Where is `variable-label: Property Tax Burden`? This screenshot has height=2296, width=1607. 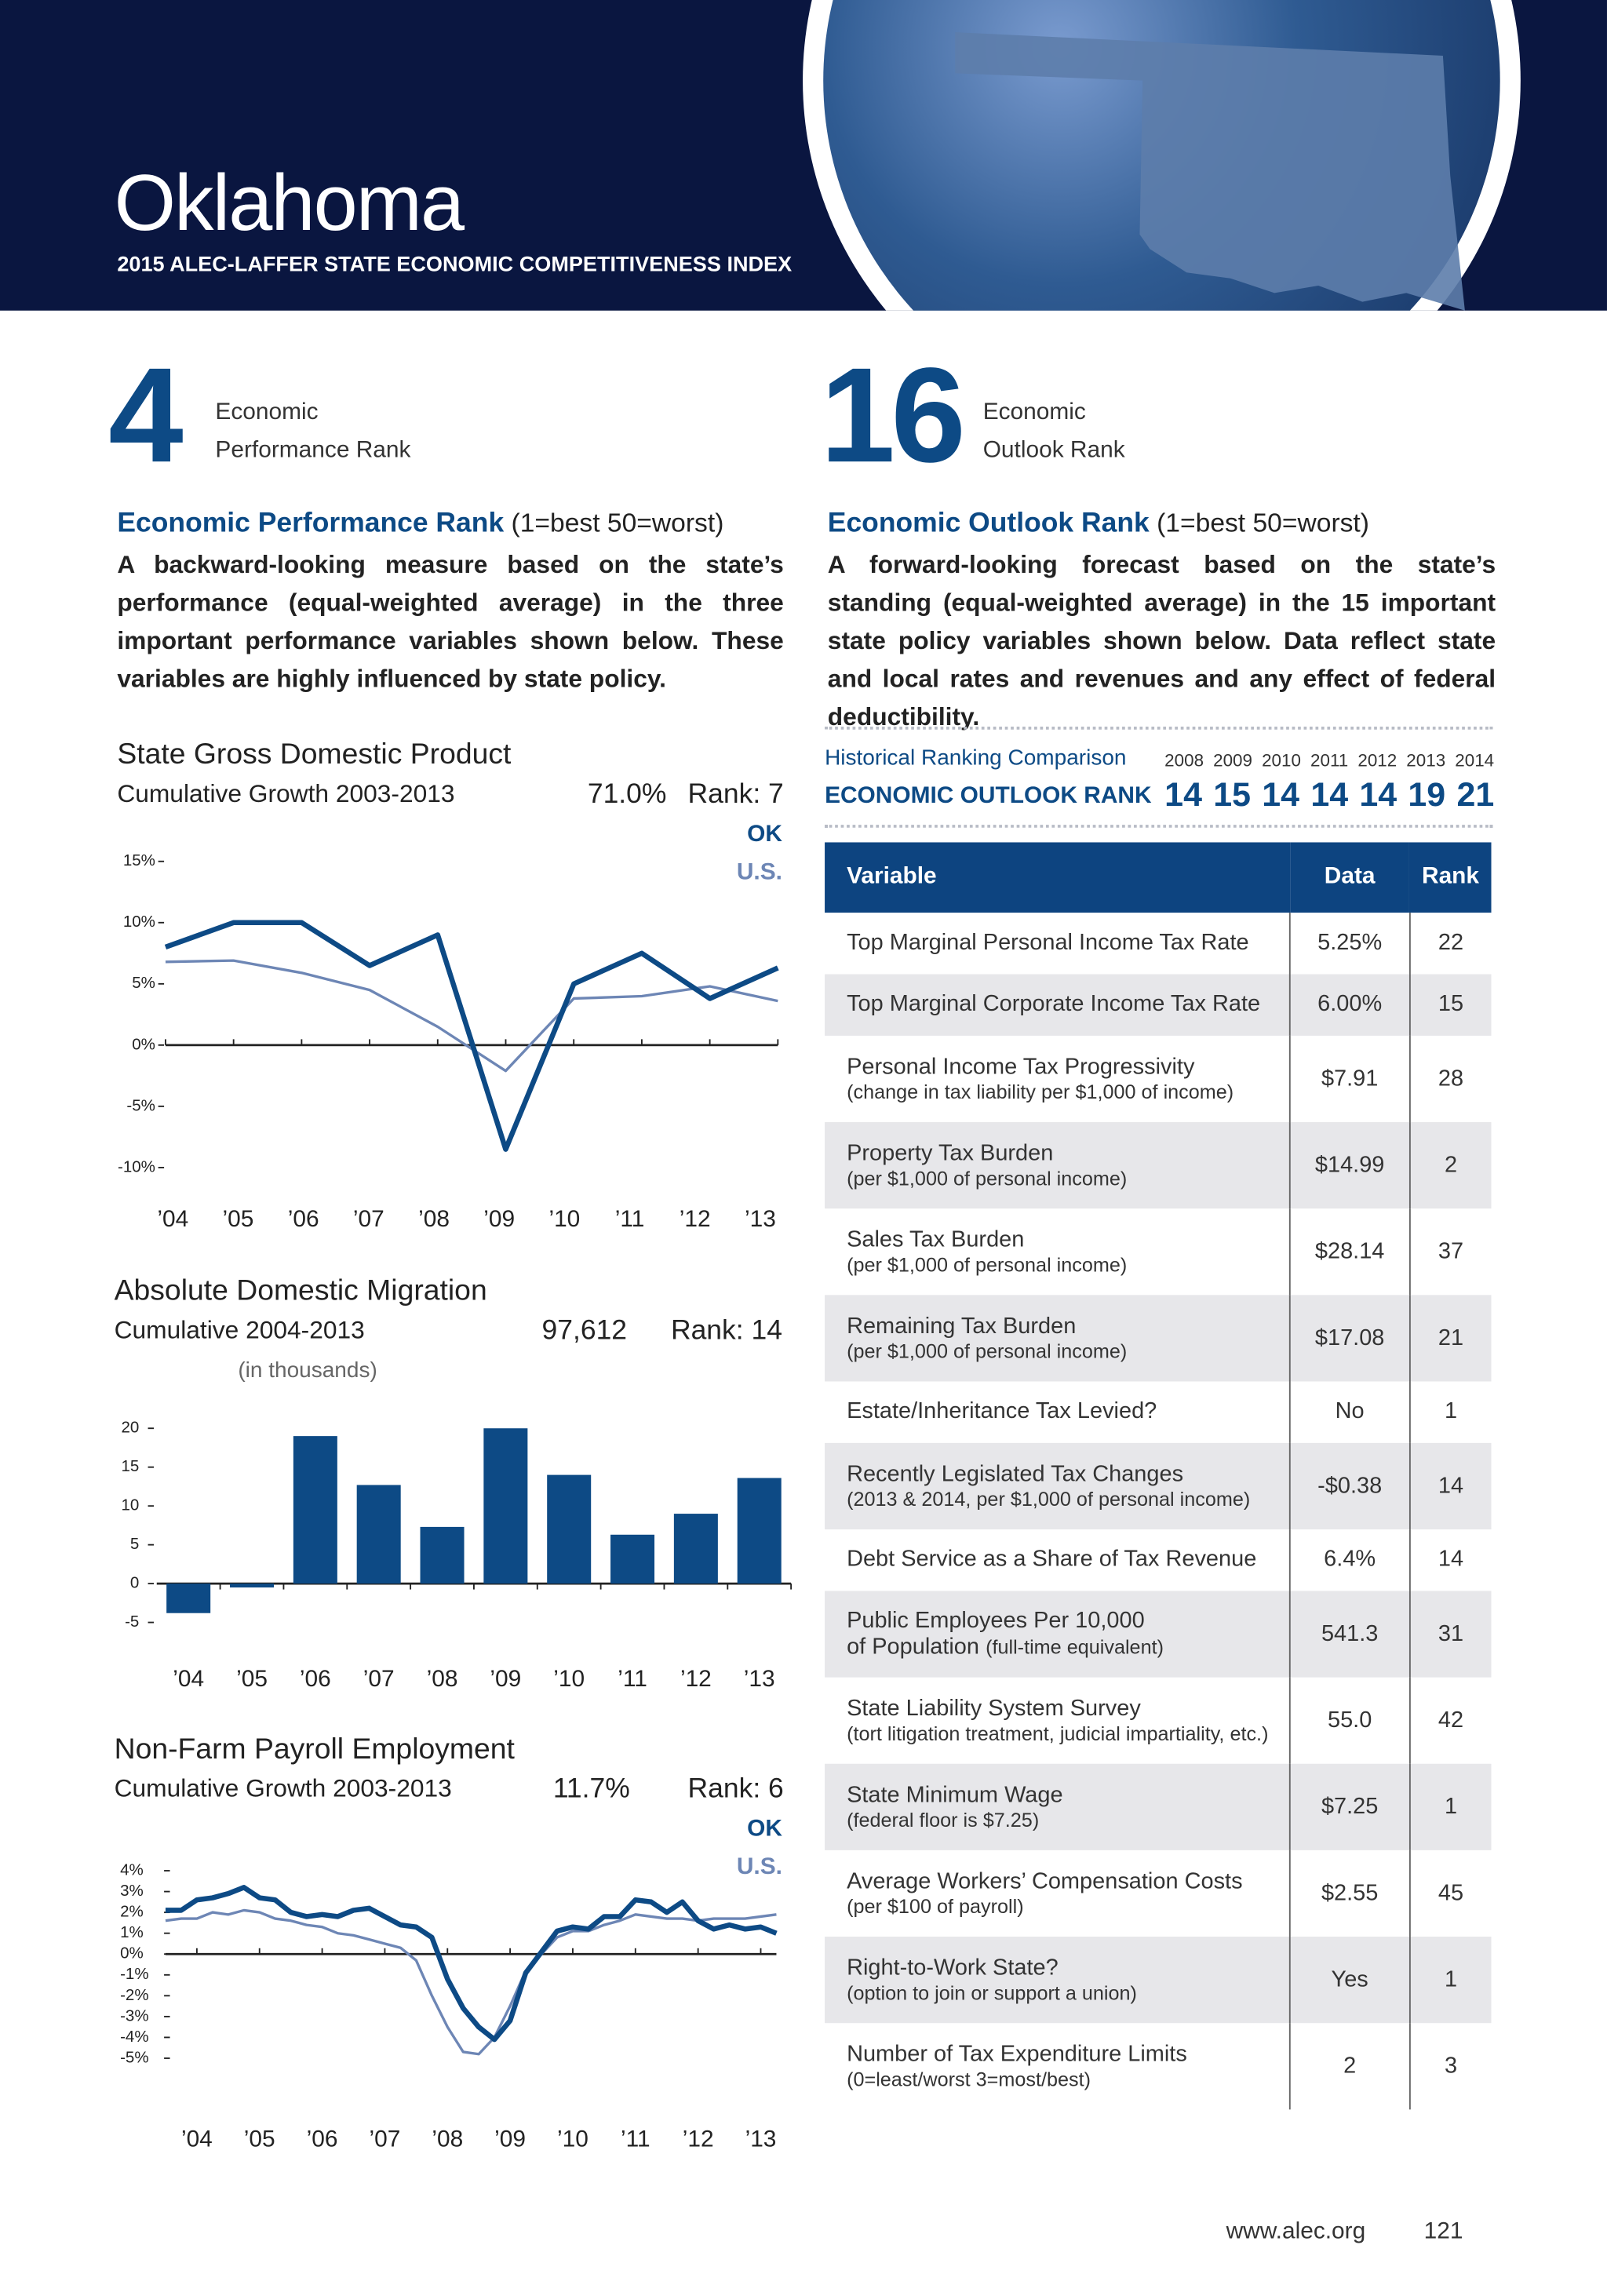
variable-label: Property Tax Burden is located at coordinates (950, 1154).